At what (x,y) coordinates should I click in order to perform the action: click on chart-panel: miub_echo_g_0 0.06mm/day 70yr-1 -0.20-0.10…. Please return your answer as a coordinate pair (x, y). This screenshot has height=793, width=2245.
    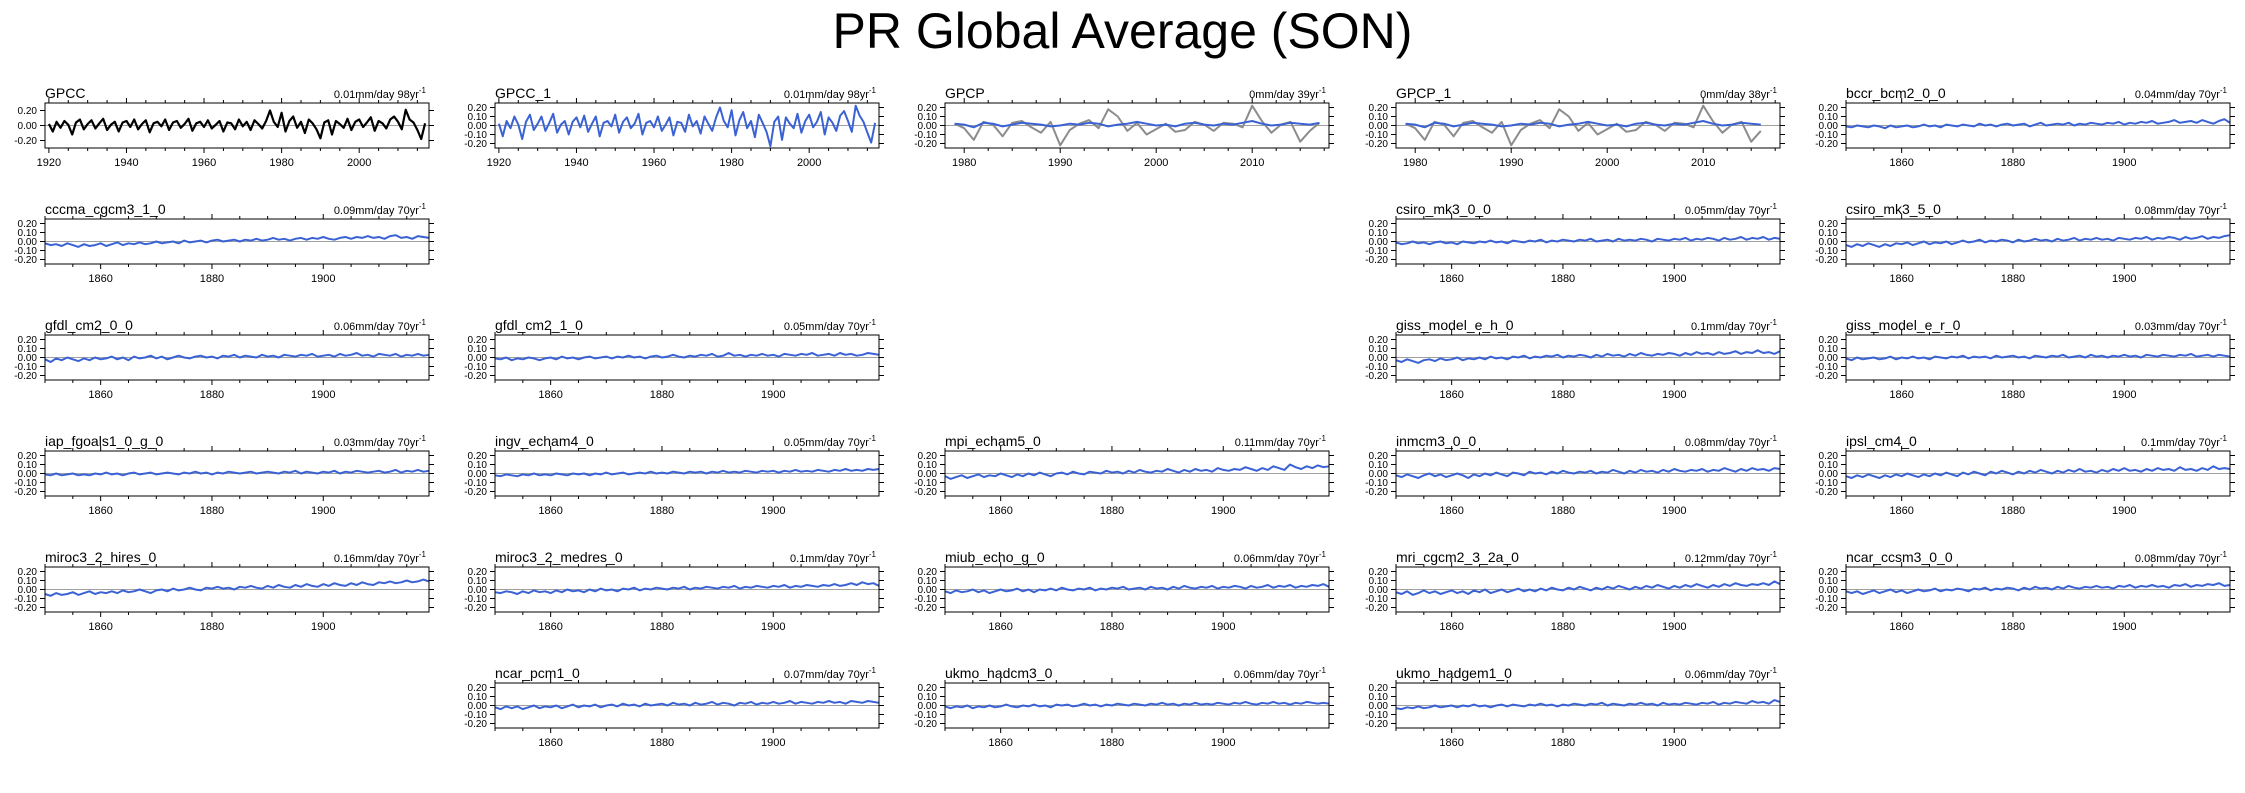
    Looking at the image, I should click on (1124, 591).